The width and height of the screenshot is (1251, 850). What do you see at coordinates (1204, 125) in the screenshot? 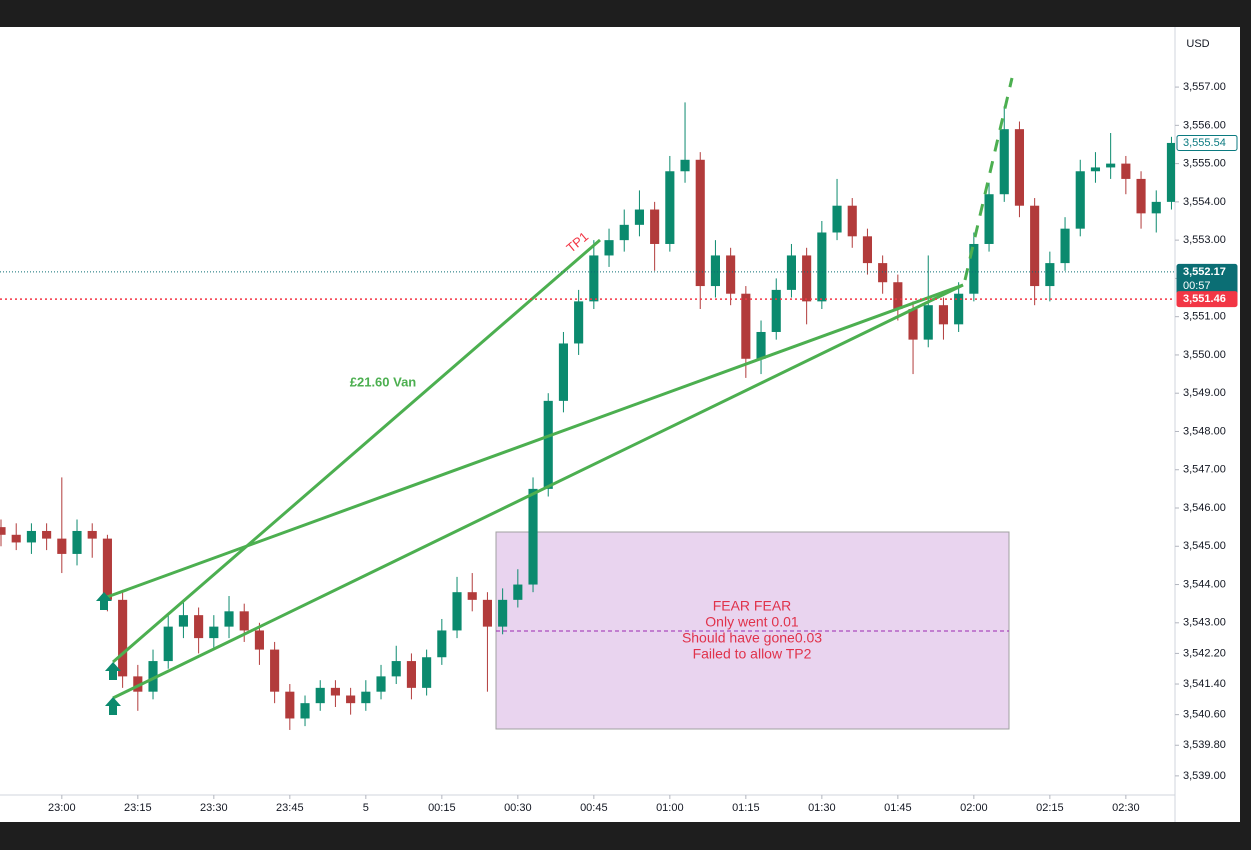
I see `y-tick-label: 3,556.00` at bounding box center [1204, 125].